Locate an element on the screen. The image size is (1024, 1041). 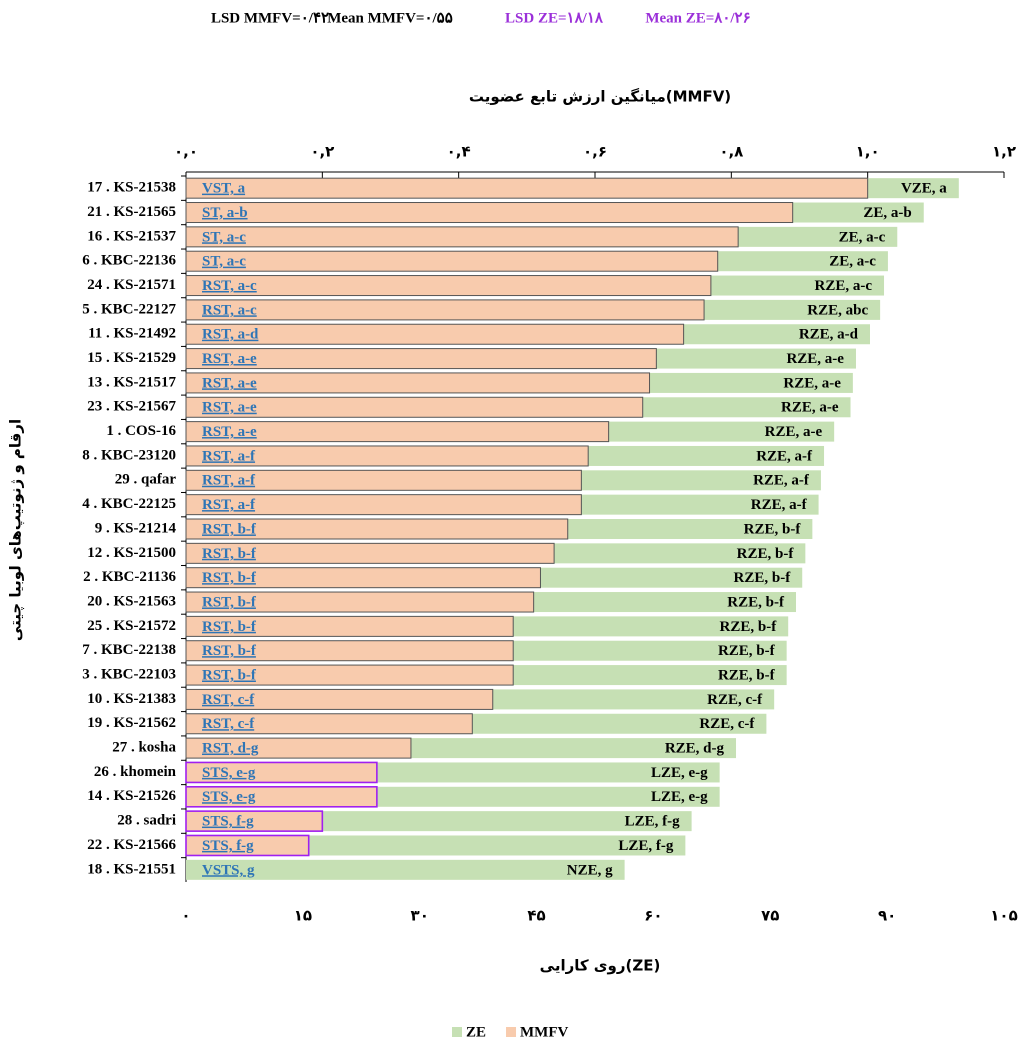
y-tick-label: 17 . KS-21538 is located at coordinates (131, 188).